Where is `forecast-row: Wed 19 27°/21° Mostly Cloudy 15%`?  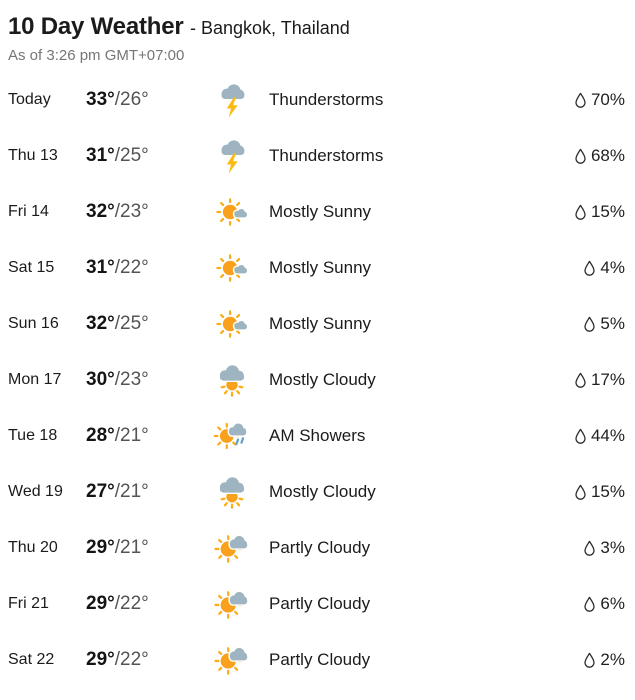 forecast-row: Wed 19 27°/21° Mostly Cloudy 15% is located at coordinates (317, 492).